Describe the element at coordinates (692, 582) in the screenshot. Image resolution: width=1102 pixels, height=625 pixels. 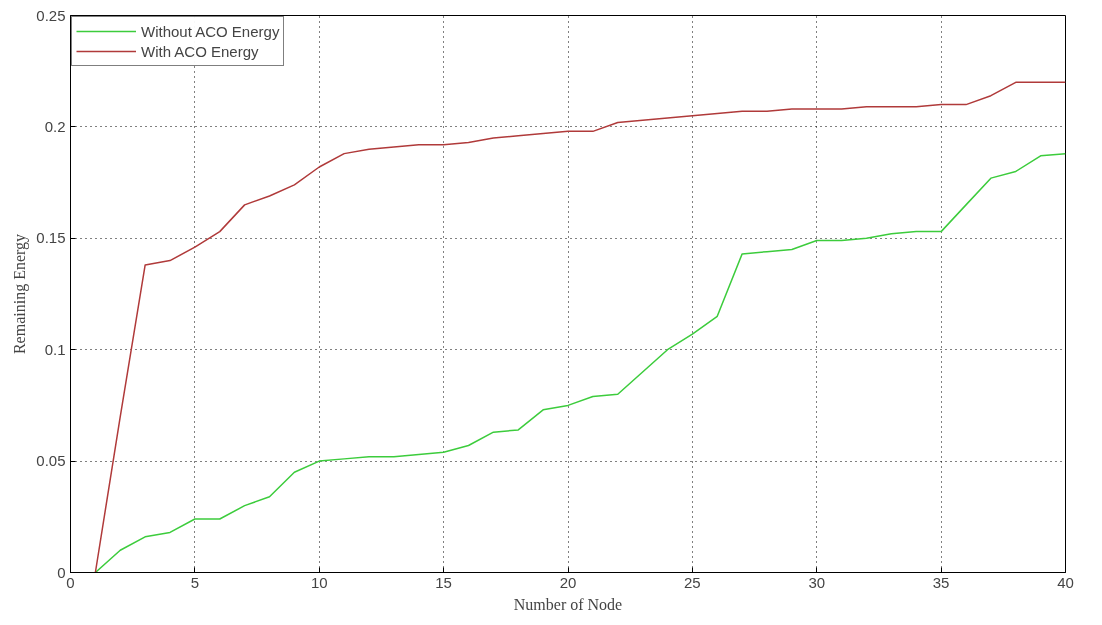
I see `x-tick-label: 25` at that location.